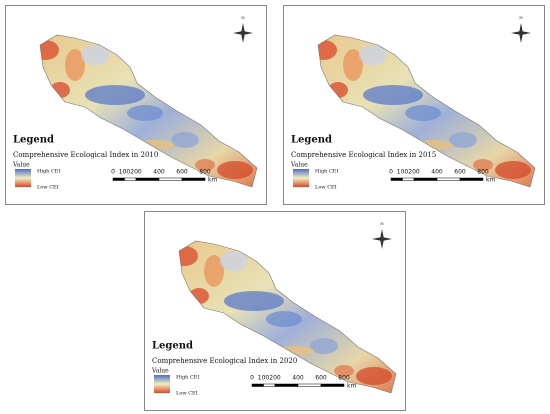  Describe the element at coordinates (85, 155) in the screenshot. I see `legend-subtitle: Comprehensive Ecological Index in 2010` at that location.